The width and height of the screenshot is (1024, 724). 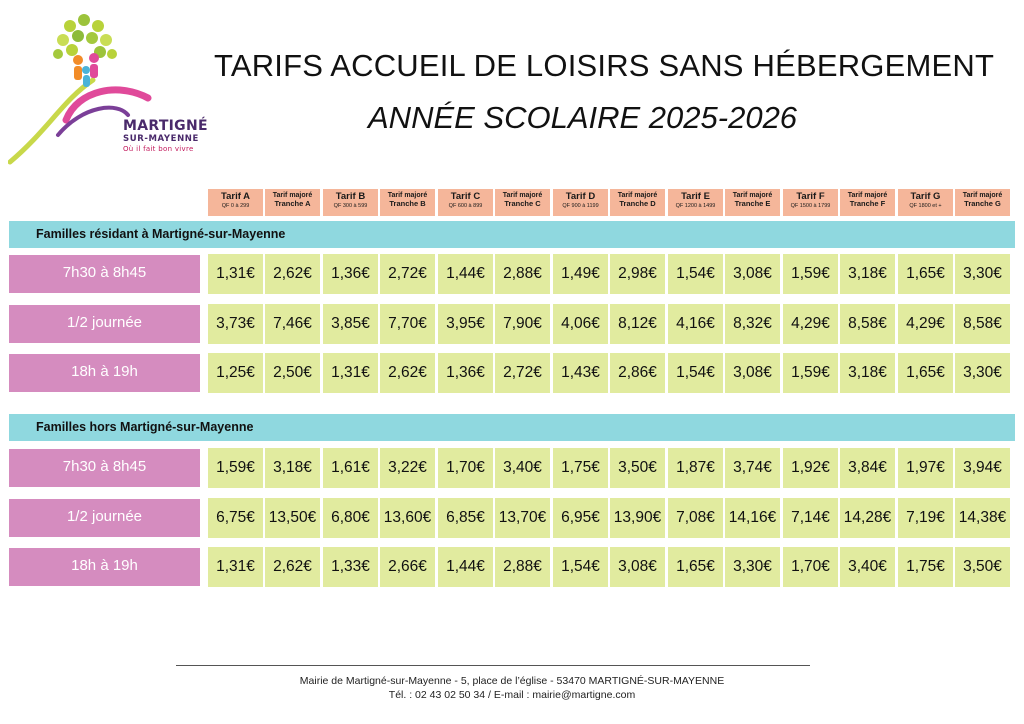 I want to click on tariff-column-sublabel: QF 300 à 599, so click(x=350, y=205).